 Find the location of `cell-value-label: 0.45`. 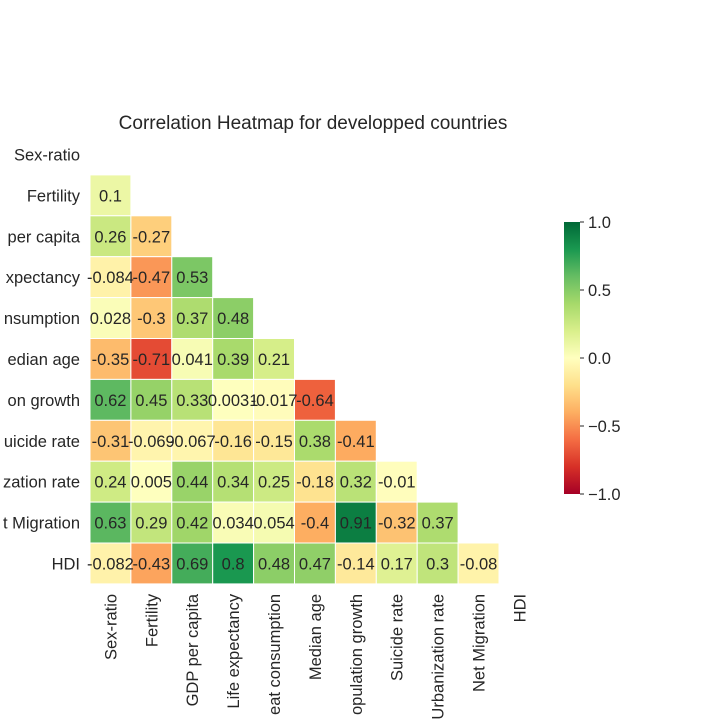

cell-value-label: 0.45 is located at coordinates (151, 401).